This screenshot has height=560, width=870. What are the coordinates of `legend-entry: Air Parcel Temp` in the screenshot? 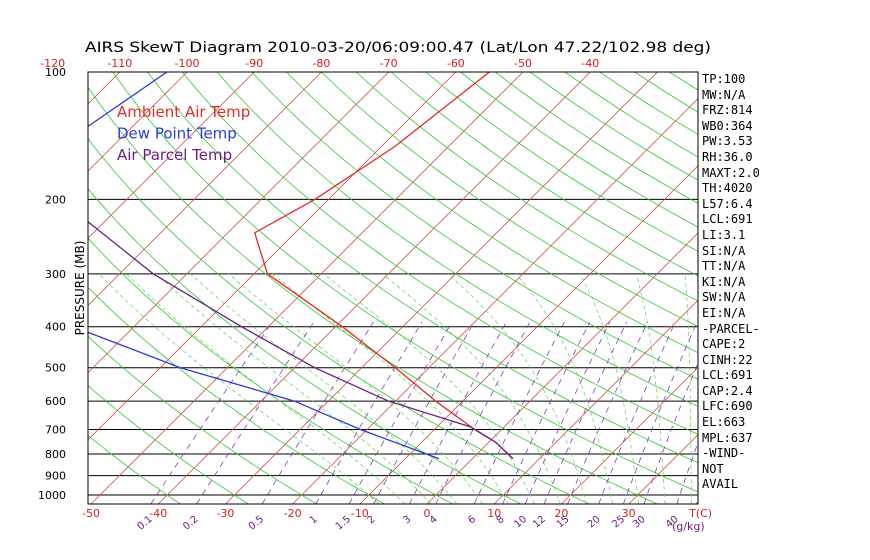 It's located at (174, 155).